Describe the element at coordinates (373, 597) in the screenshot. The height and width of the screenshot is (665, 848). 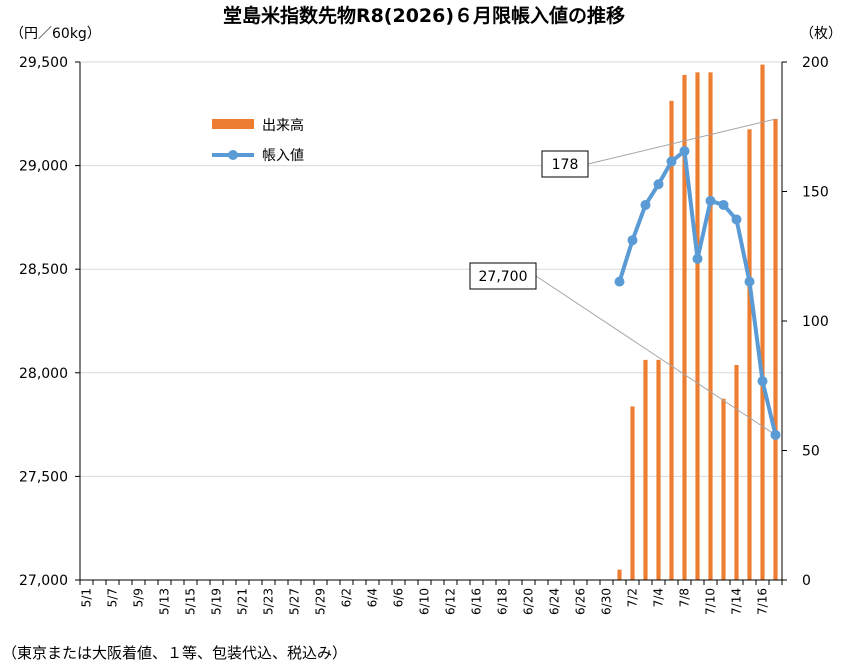
I see `x-tick-label: 6/4` at that location.